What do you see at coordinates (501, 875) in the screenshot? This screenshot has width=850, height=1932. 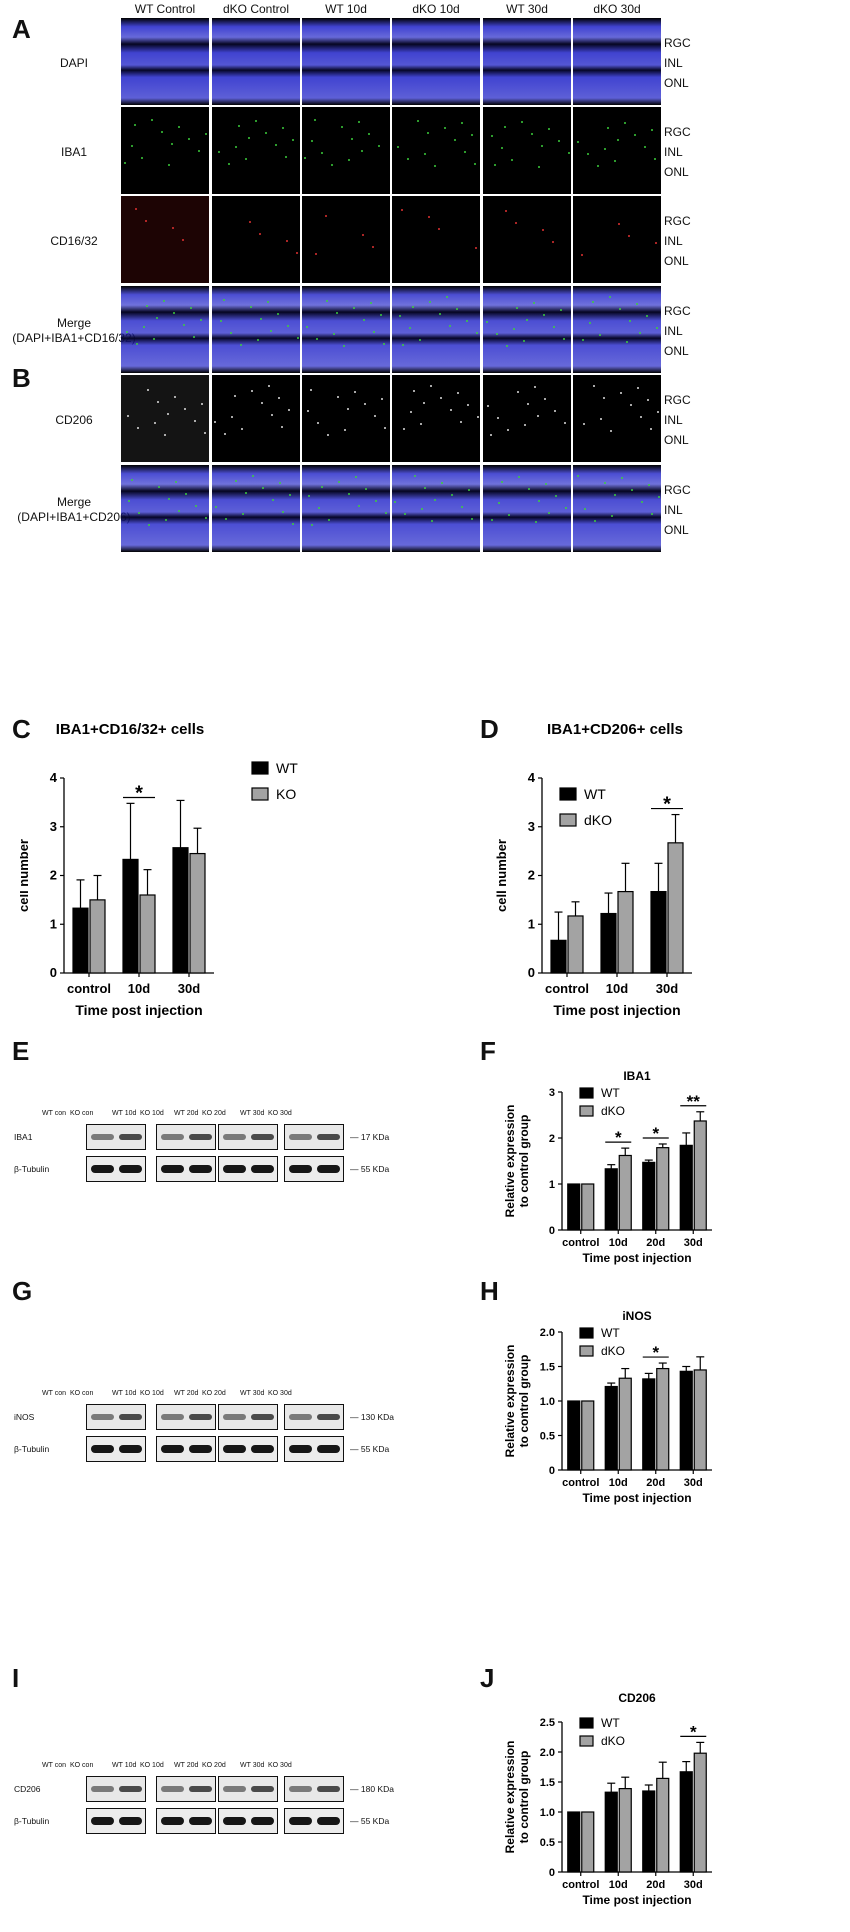 I see `y-axis-label: cell number` at bounding box center [501, 875].